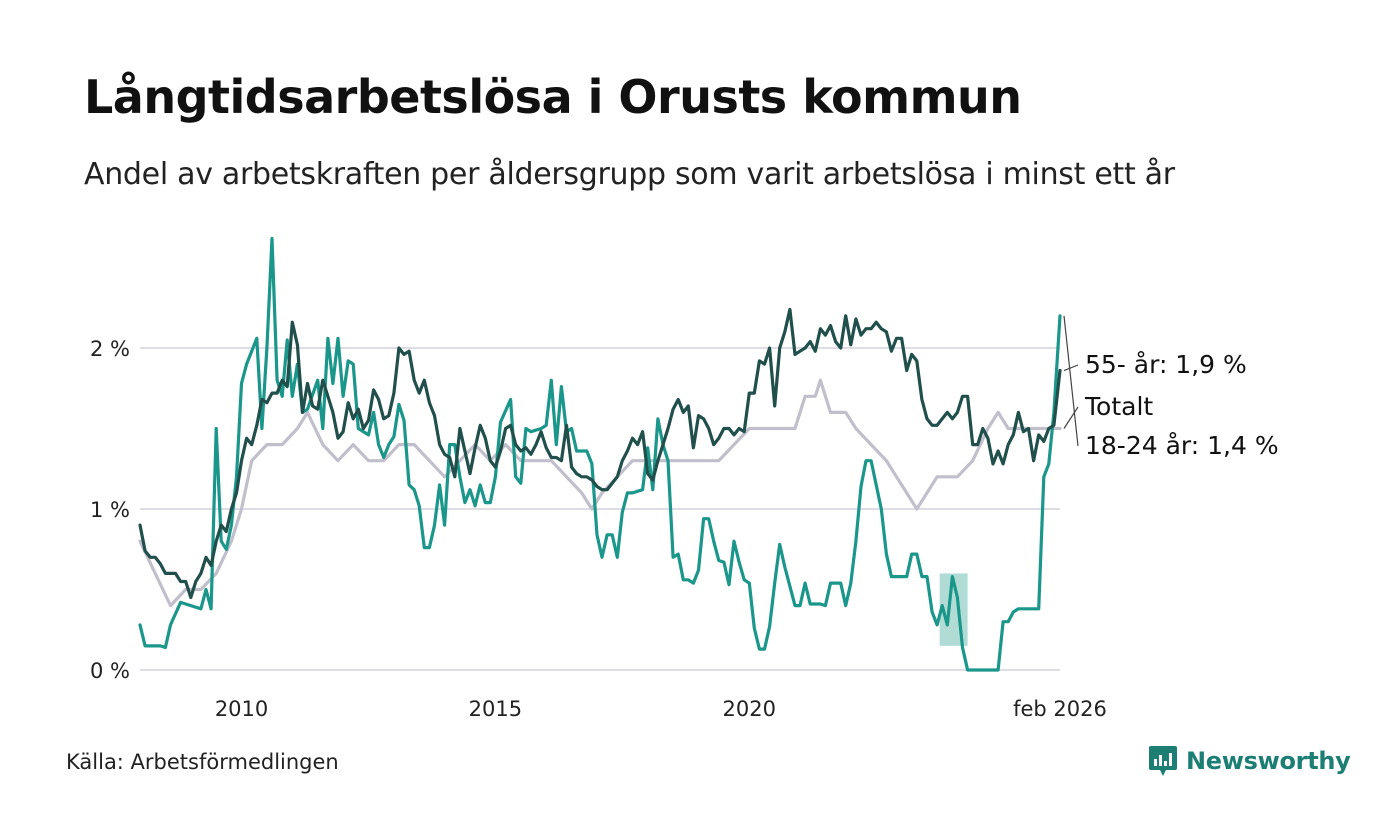 The image size is (1400, 840). I want to click on x-tick-label: 2020, so click(749, 709).